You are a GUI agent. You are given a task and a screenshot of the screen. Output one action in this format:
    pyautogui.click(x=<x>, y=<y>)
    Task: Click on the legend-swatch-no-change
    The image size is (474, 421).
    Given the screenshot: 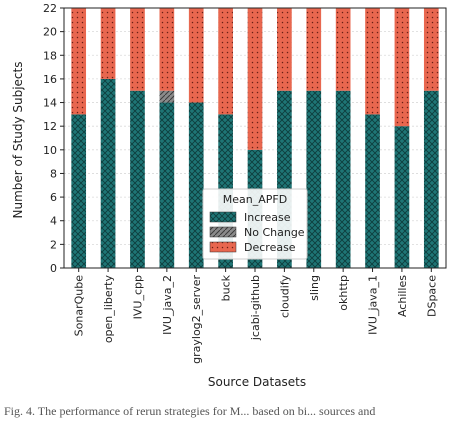 What is the action you would take?
    pyautogui.click(x=223, y=232)
    